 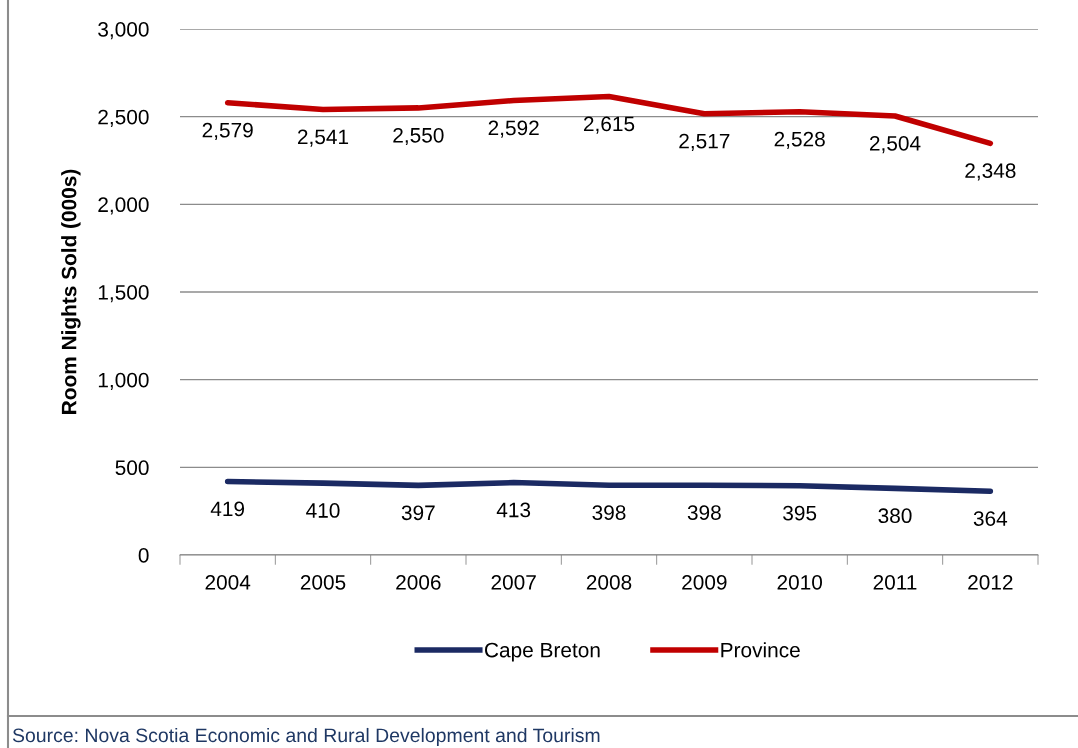 I want to click on x-tick-label: 2010, so click(x=800, y=582).